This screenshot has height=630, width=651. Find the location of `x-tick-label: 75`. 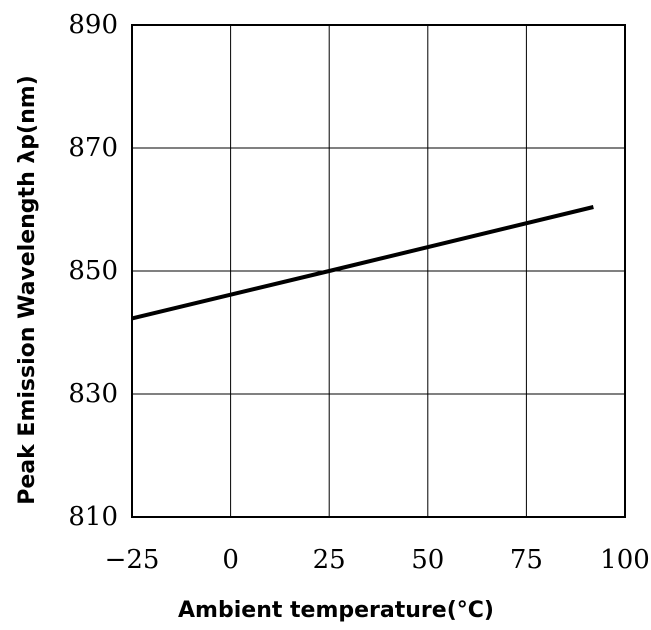

x-tick-label: 75 is located at coordinates (526, 560).